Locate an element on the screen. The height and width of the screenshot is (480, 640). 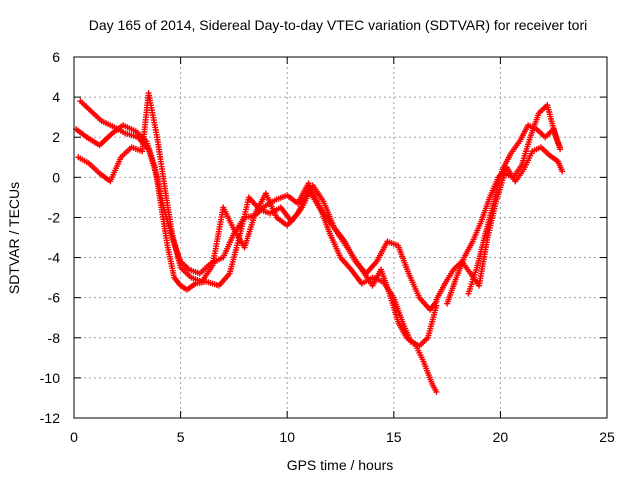
x-axis-label: GPS time / hours is located at coordinates (340, 465).